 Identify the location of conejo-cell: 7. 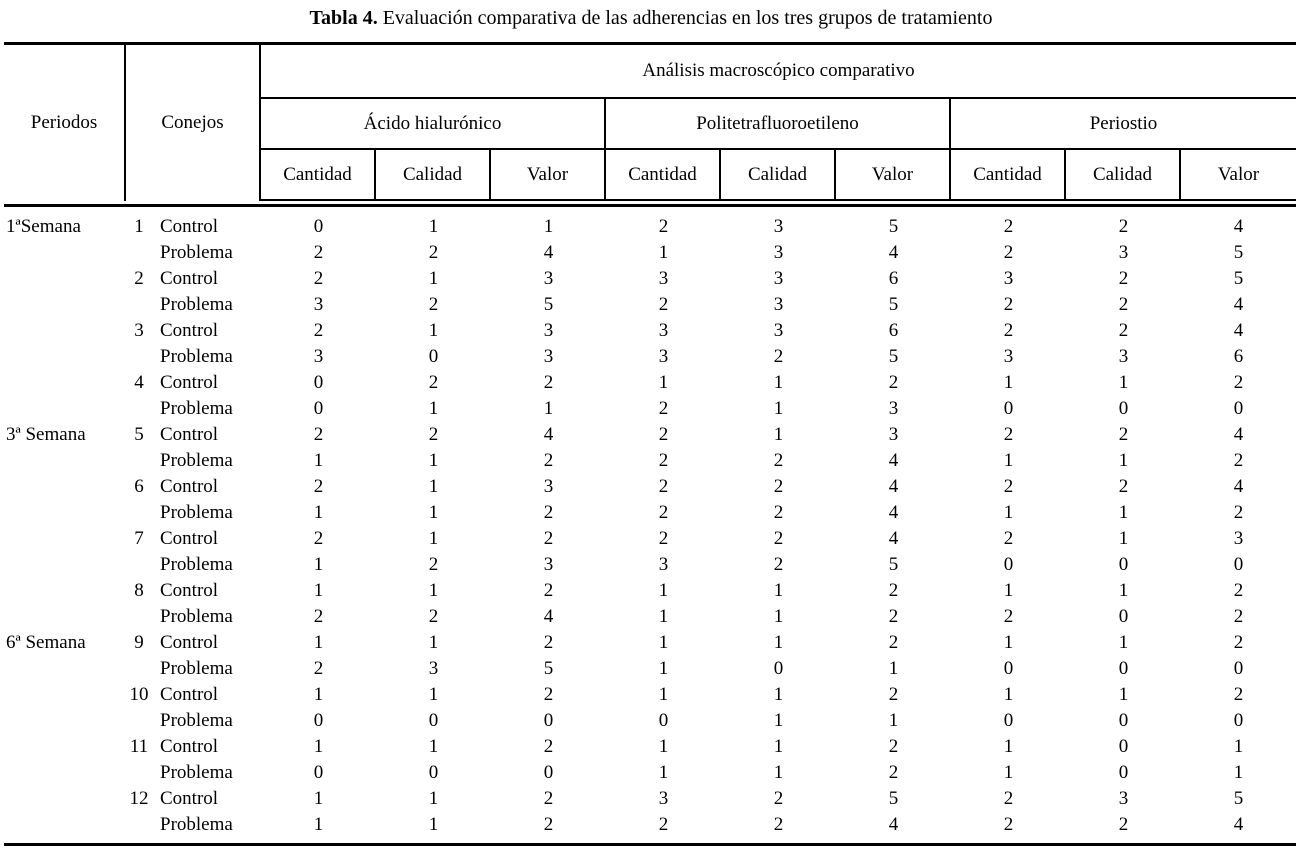
(139, 538).